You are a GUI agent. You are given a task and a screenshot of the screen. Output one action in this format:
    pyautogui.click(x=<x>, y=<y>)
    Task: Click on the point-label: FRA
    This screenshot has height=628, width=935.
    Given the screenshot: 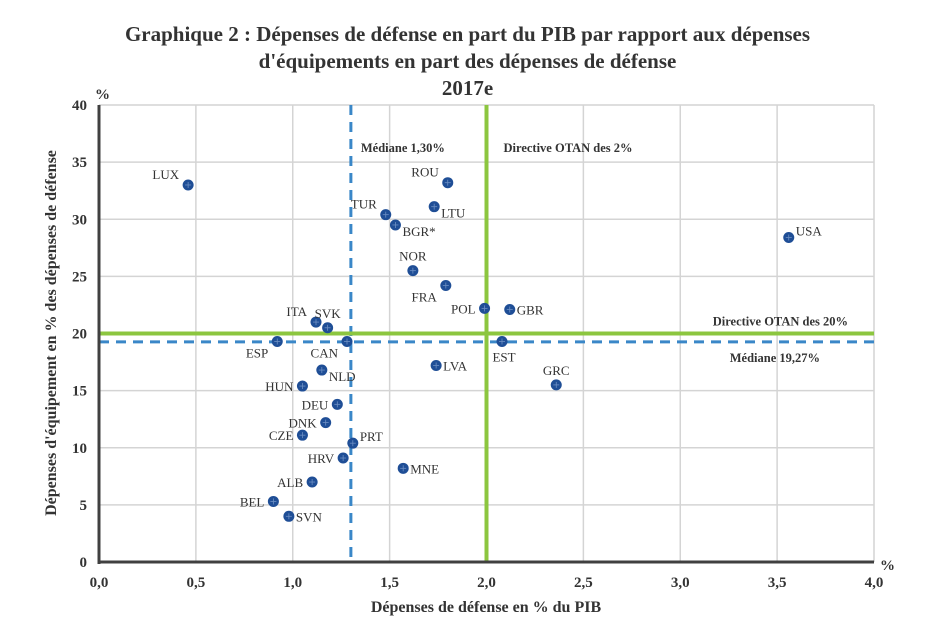 What is the action you would take?
    pyautogui.click(x=425, y=297)
    